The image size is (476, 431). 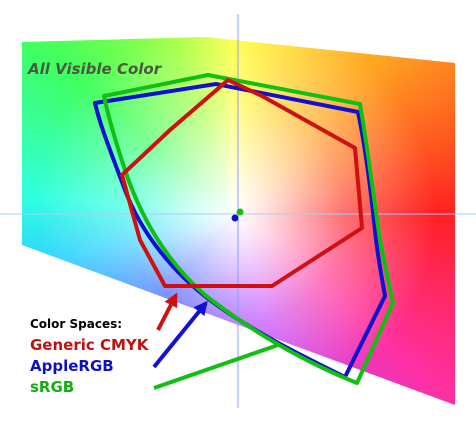 I want to click on legend-heading: Color Spaces:, so click(x=76, y=324).